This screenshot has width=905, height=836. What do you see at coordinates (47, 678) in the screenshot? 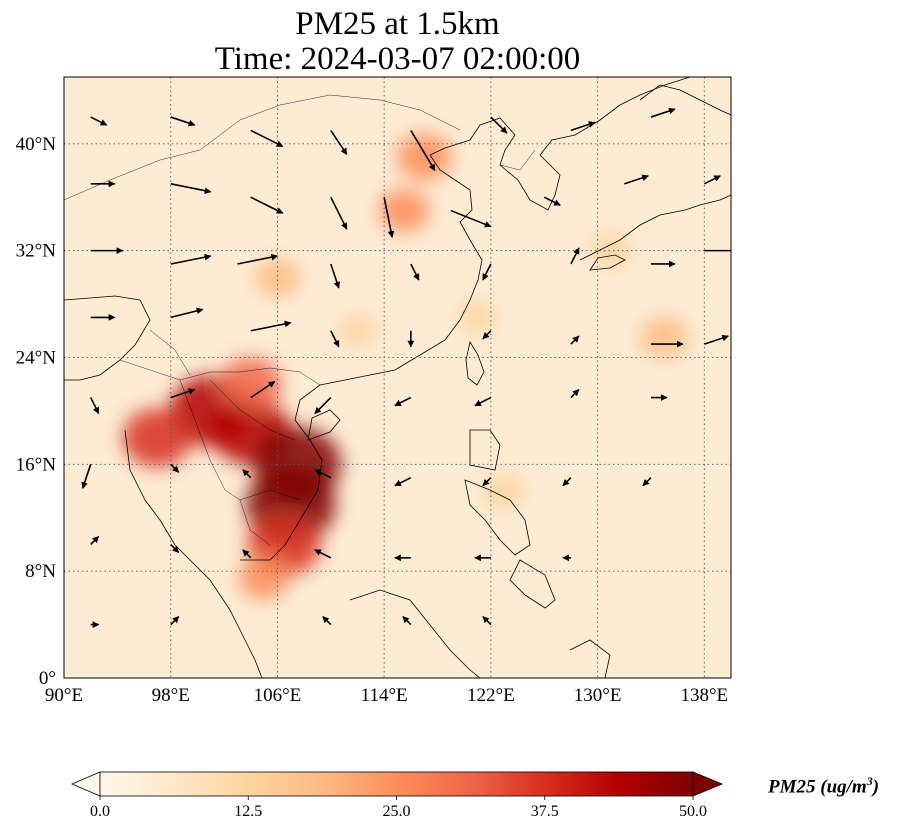
I see `lat-tick-label: 0°` at bounding box center [47, 678].